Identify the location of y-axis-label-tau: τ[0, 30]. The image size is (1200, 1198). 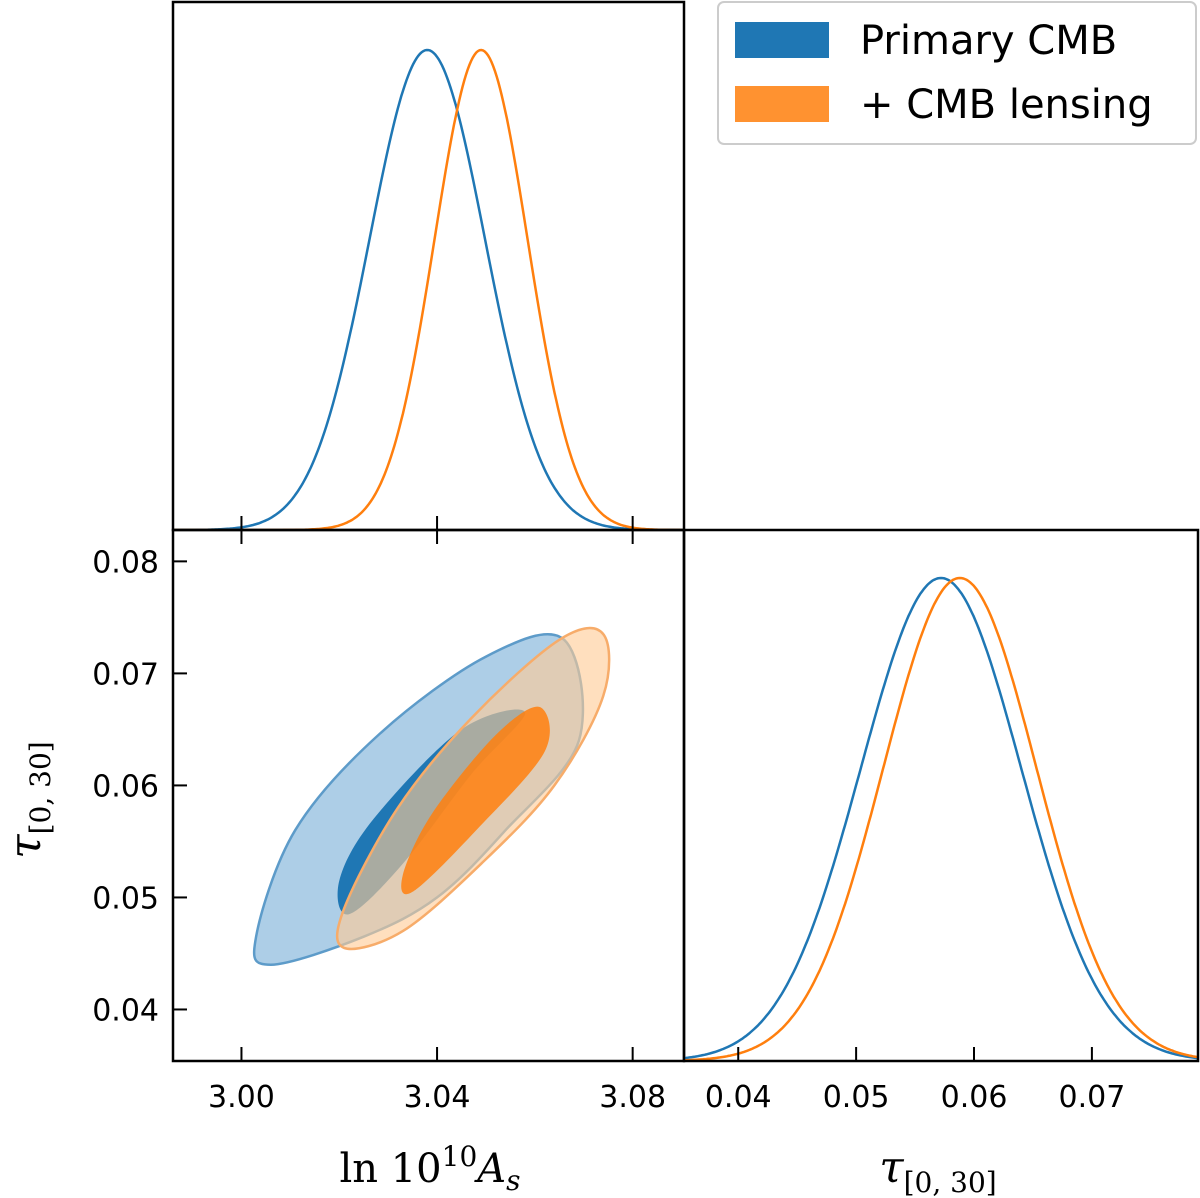
(28, 799).